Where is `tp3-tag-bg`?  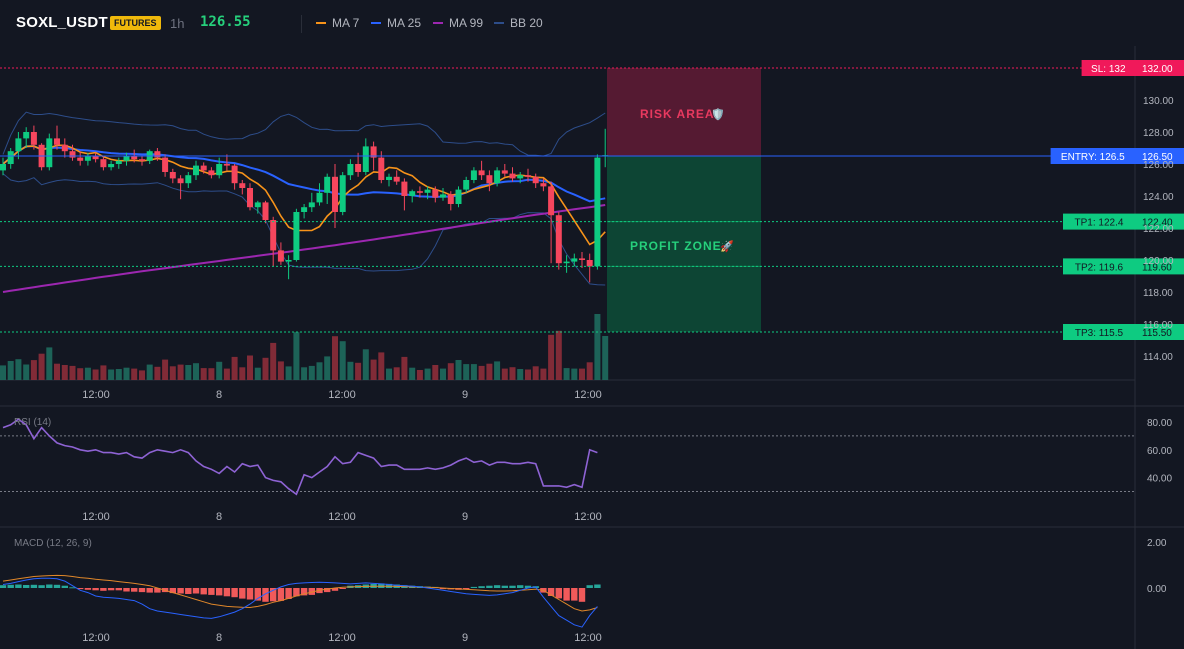
tp3-tag-bg is located at coordinates (1099, 332).